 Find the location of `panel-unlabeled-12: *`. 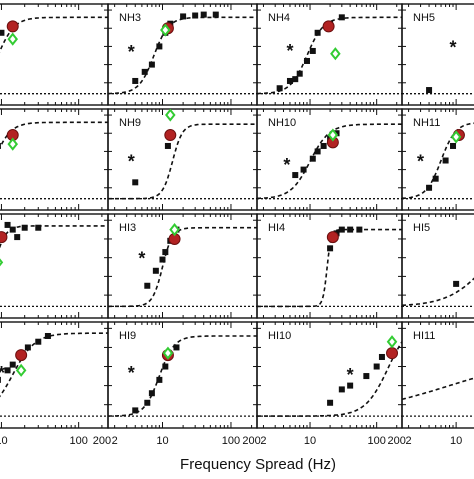

panel-unlabeled-12: * is located at coordinates (54, 375).